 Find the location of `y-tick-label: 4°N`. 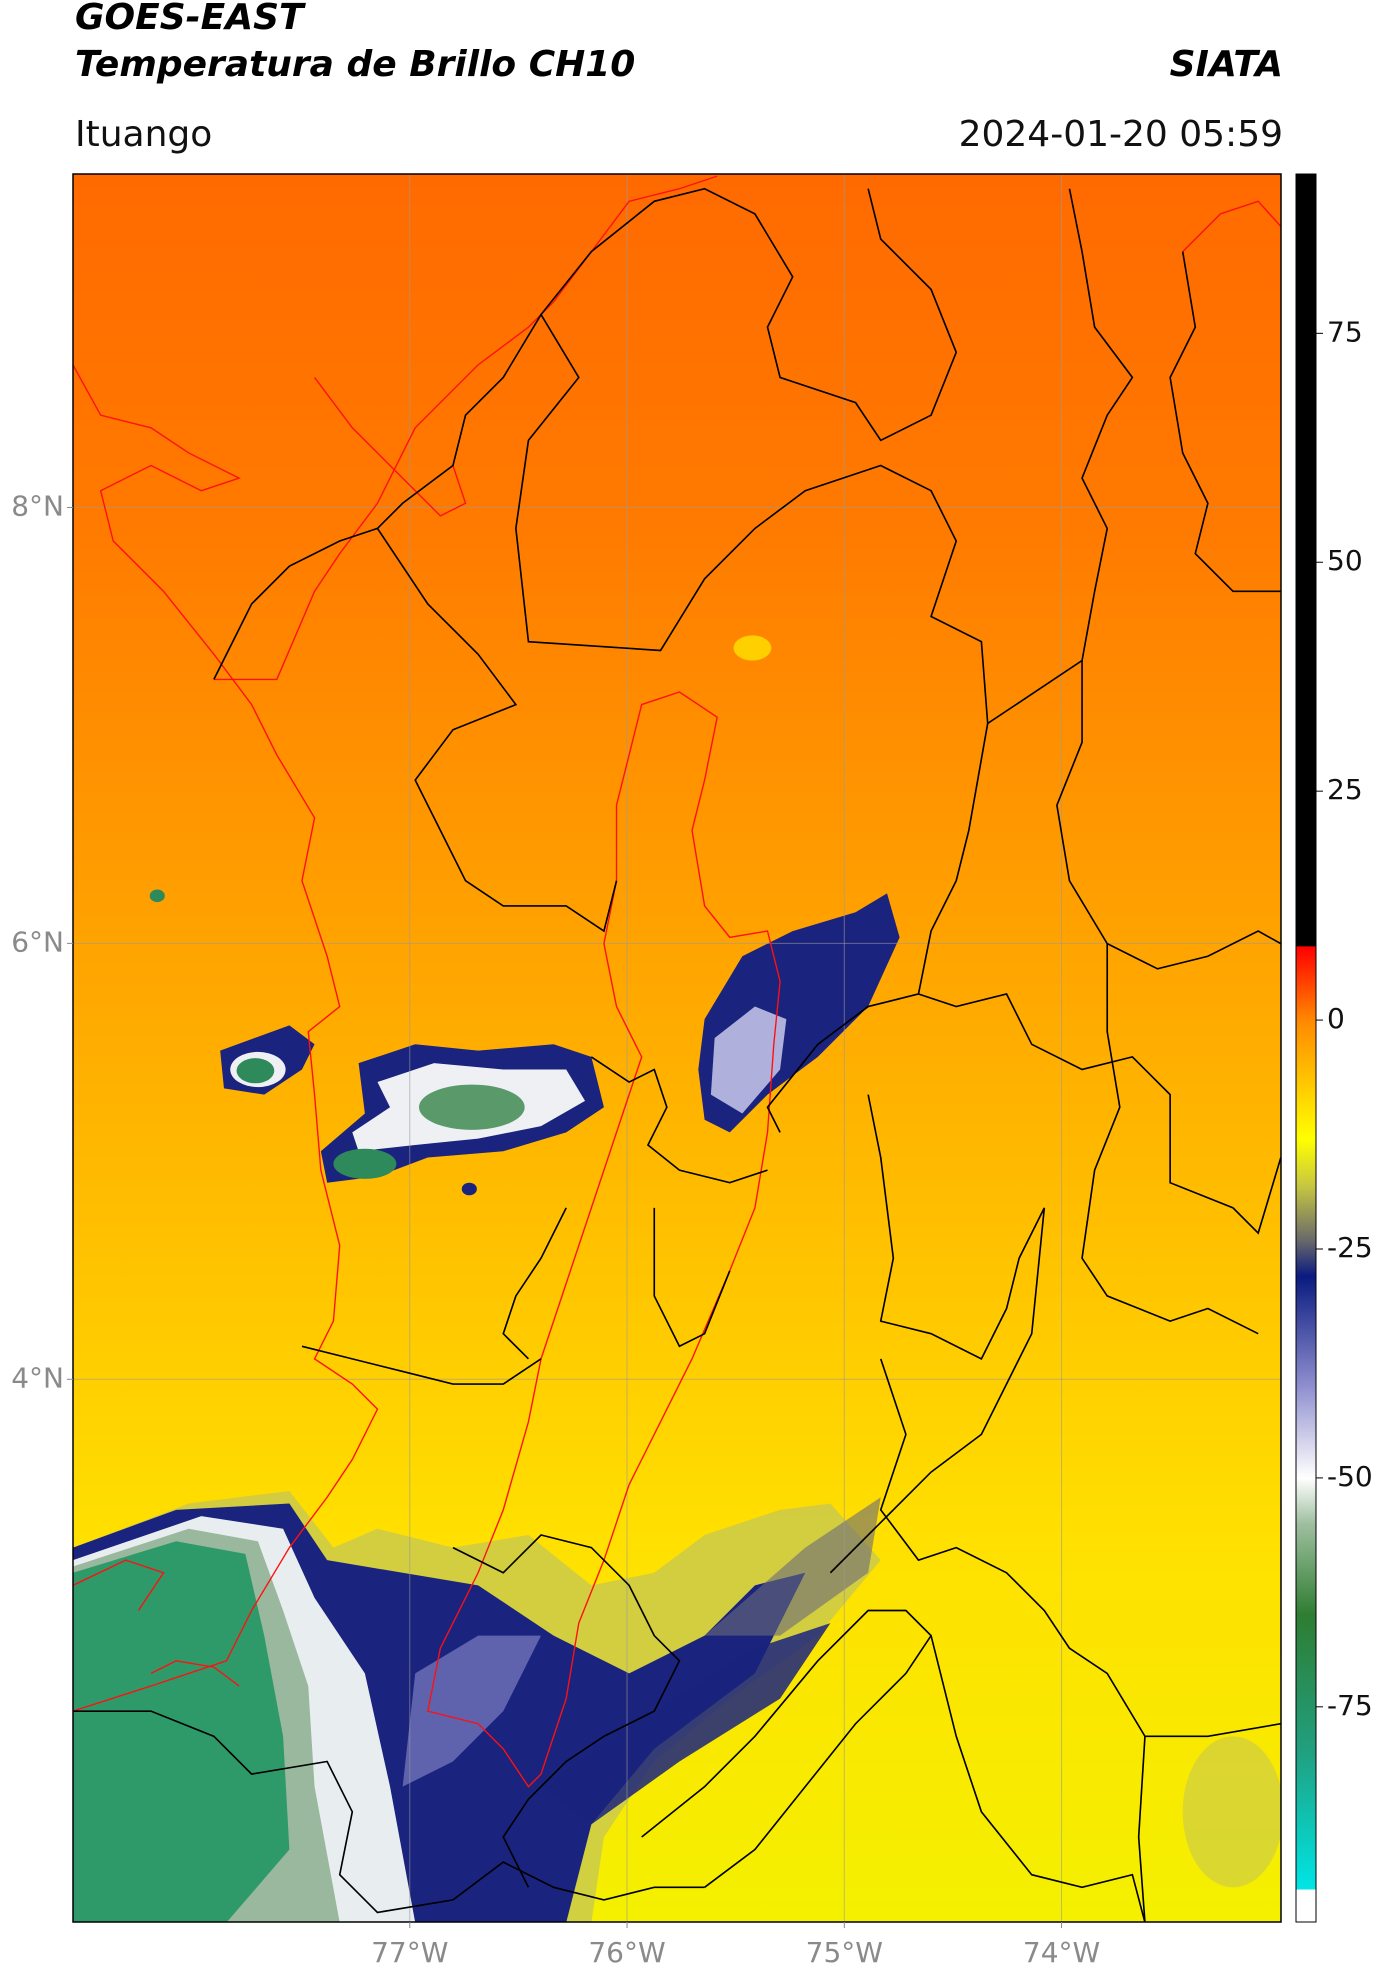

y-tick-label: 4°N is located at coordinates (37, 1377).